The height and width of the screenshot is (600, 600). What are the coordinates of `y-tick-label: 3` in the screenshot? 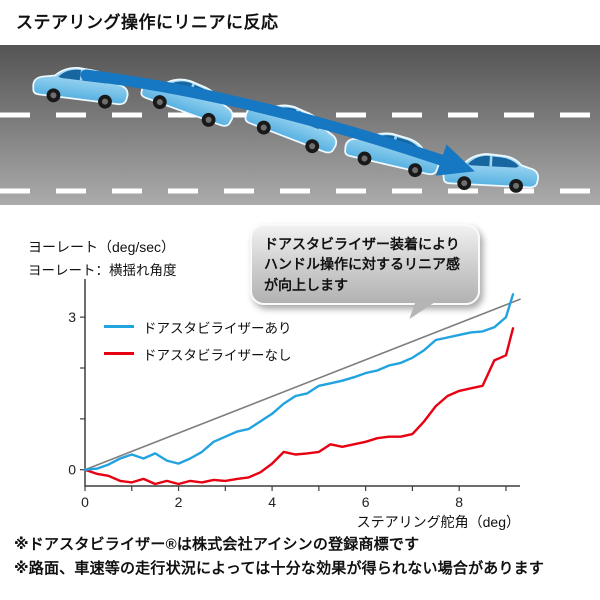 It's located at (72, 317).